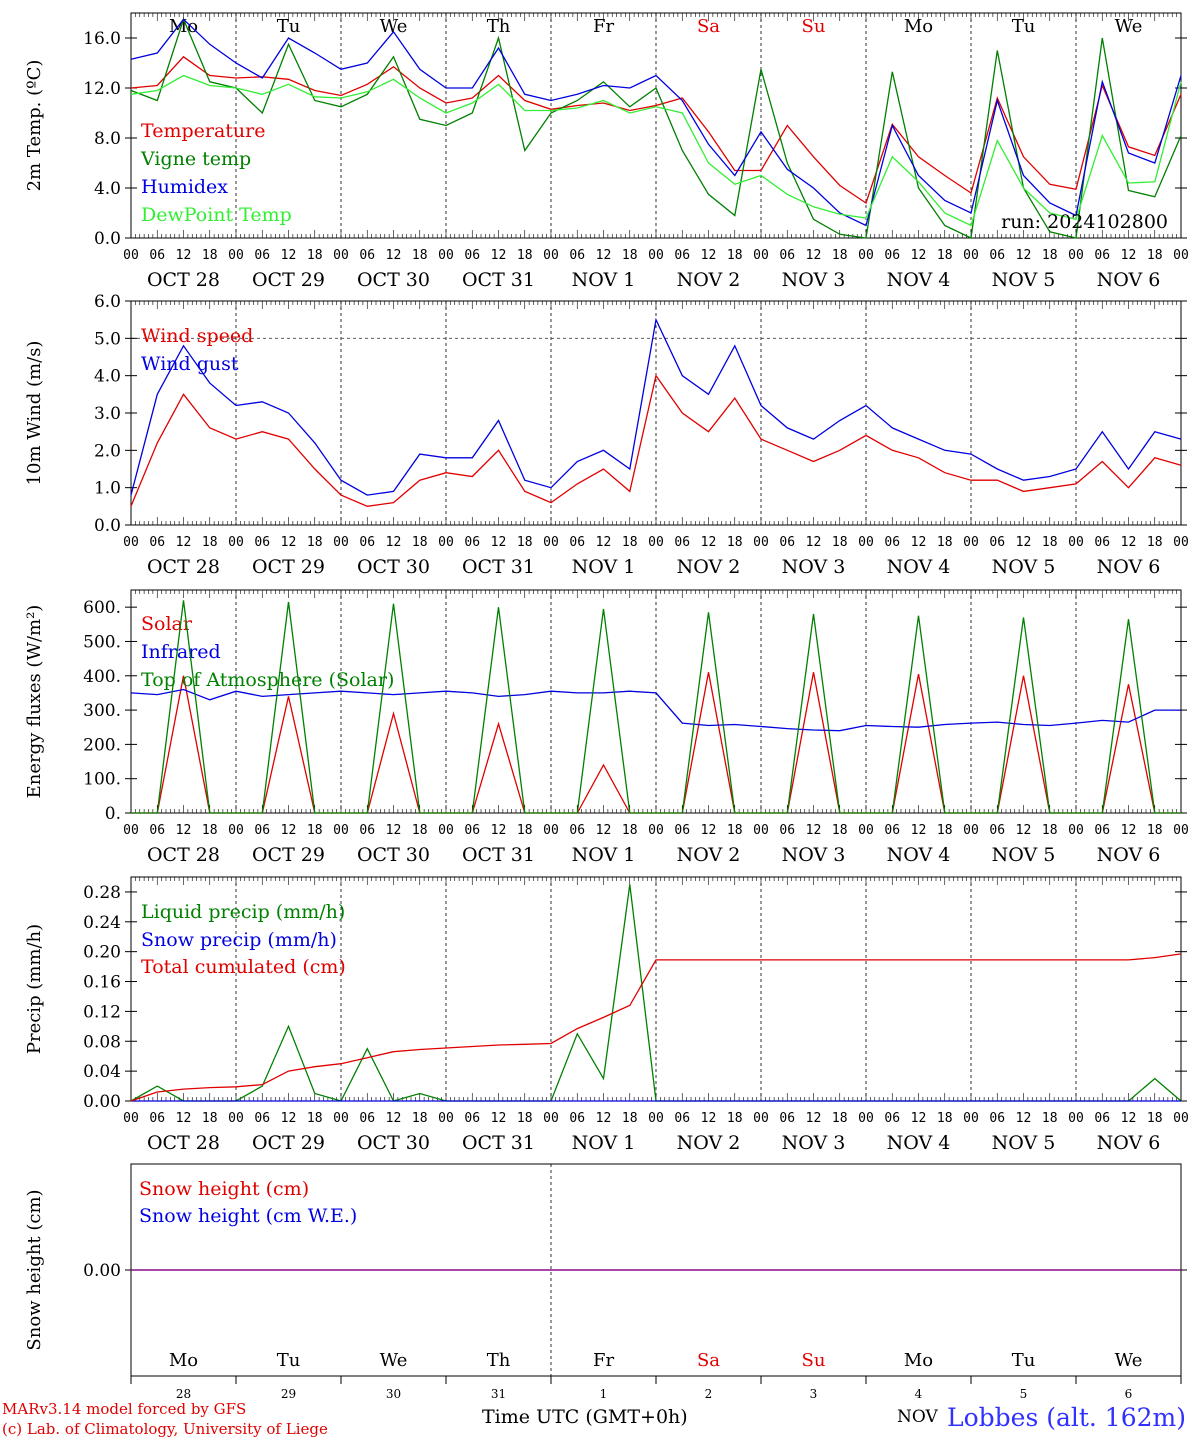 The width and height of the screenshot is (1194, 1440). I want to click on y-axis-label: Precip (mm/h), so click(34, 989).